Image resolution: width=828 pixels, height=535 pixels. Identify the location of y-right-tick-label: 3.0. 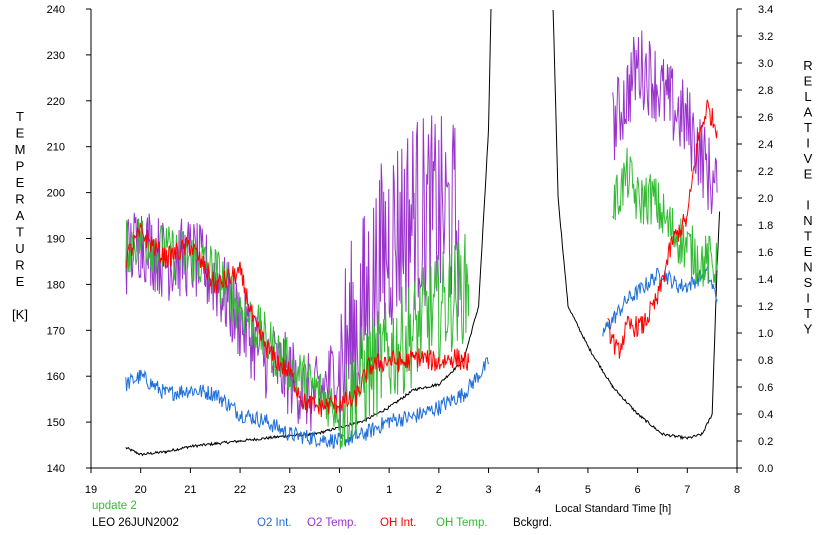
(765, 64).